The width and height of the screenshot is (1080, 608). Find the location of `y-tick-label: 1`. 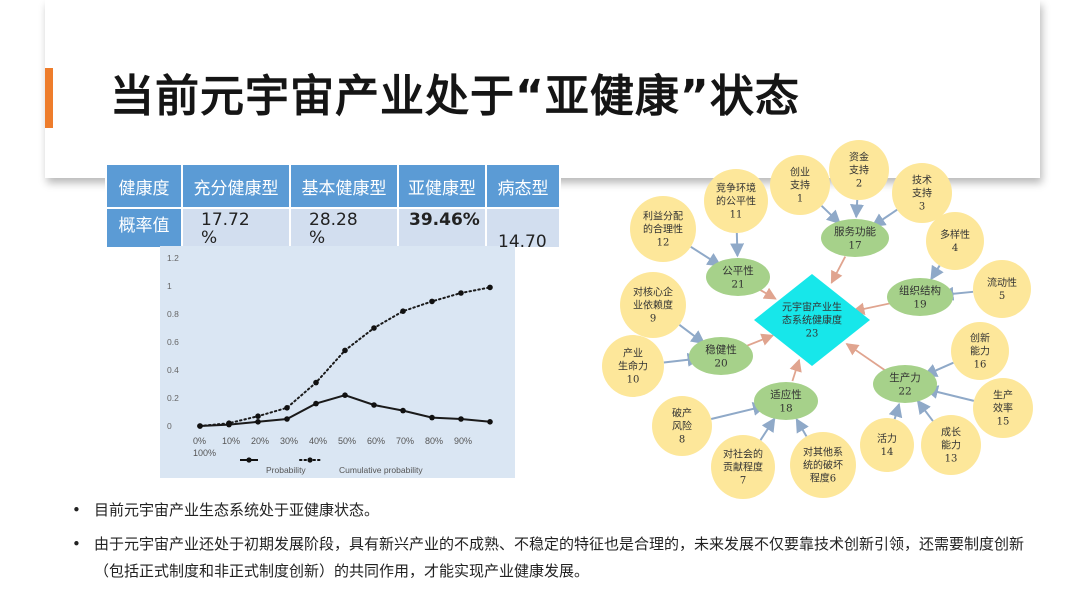

y-tick-label: 1 is located at coordinates (169, 286).